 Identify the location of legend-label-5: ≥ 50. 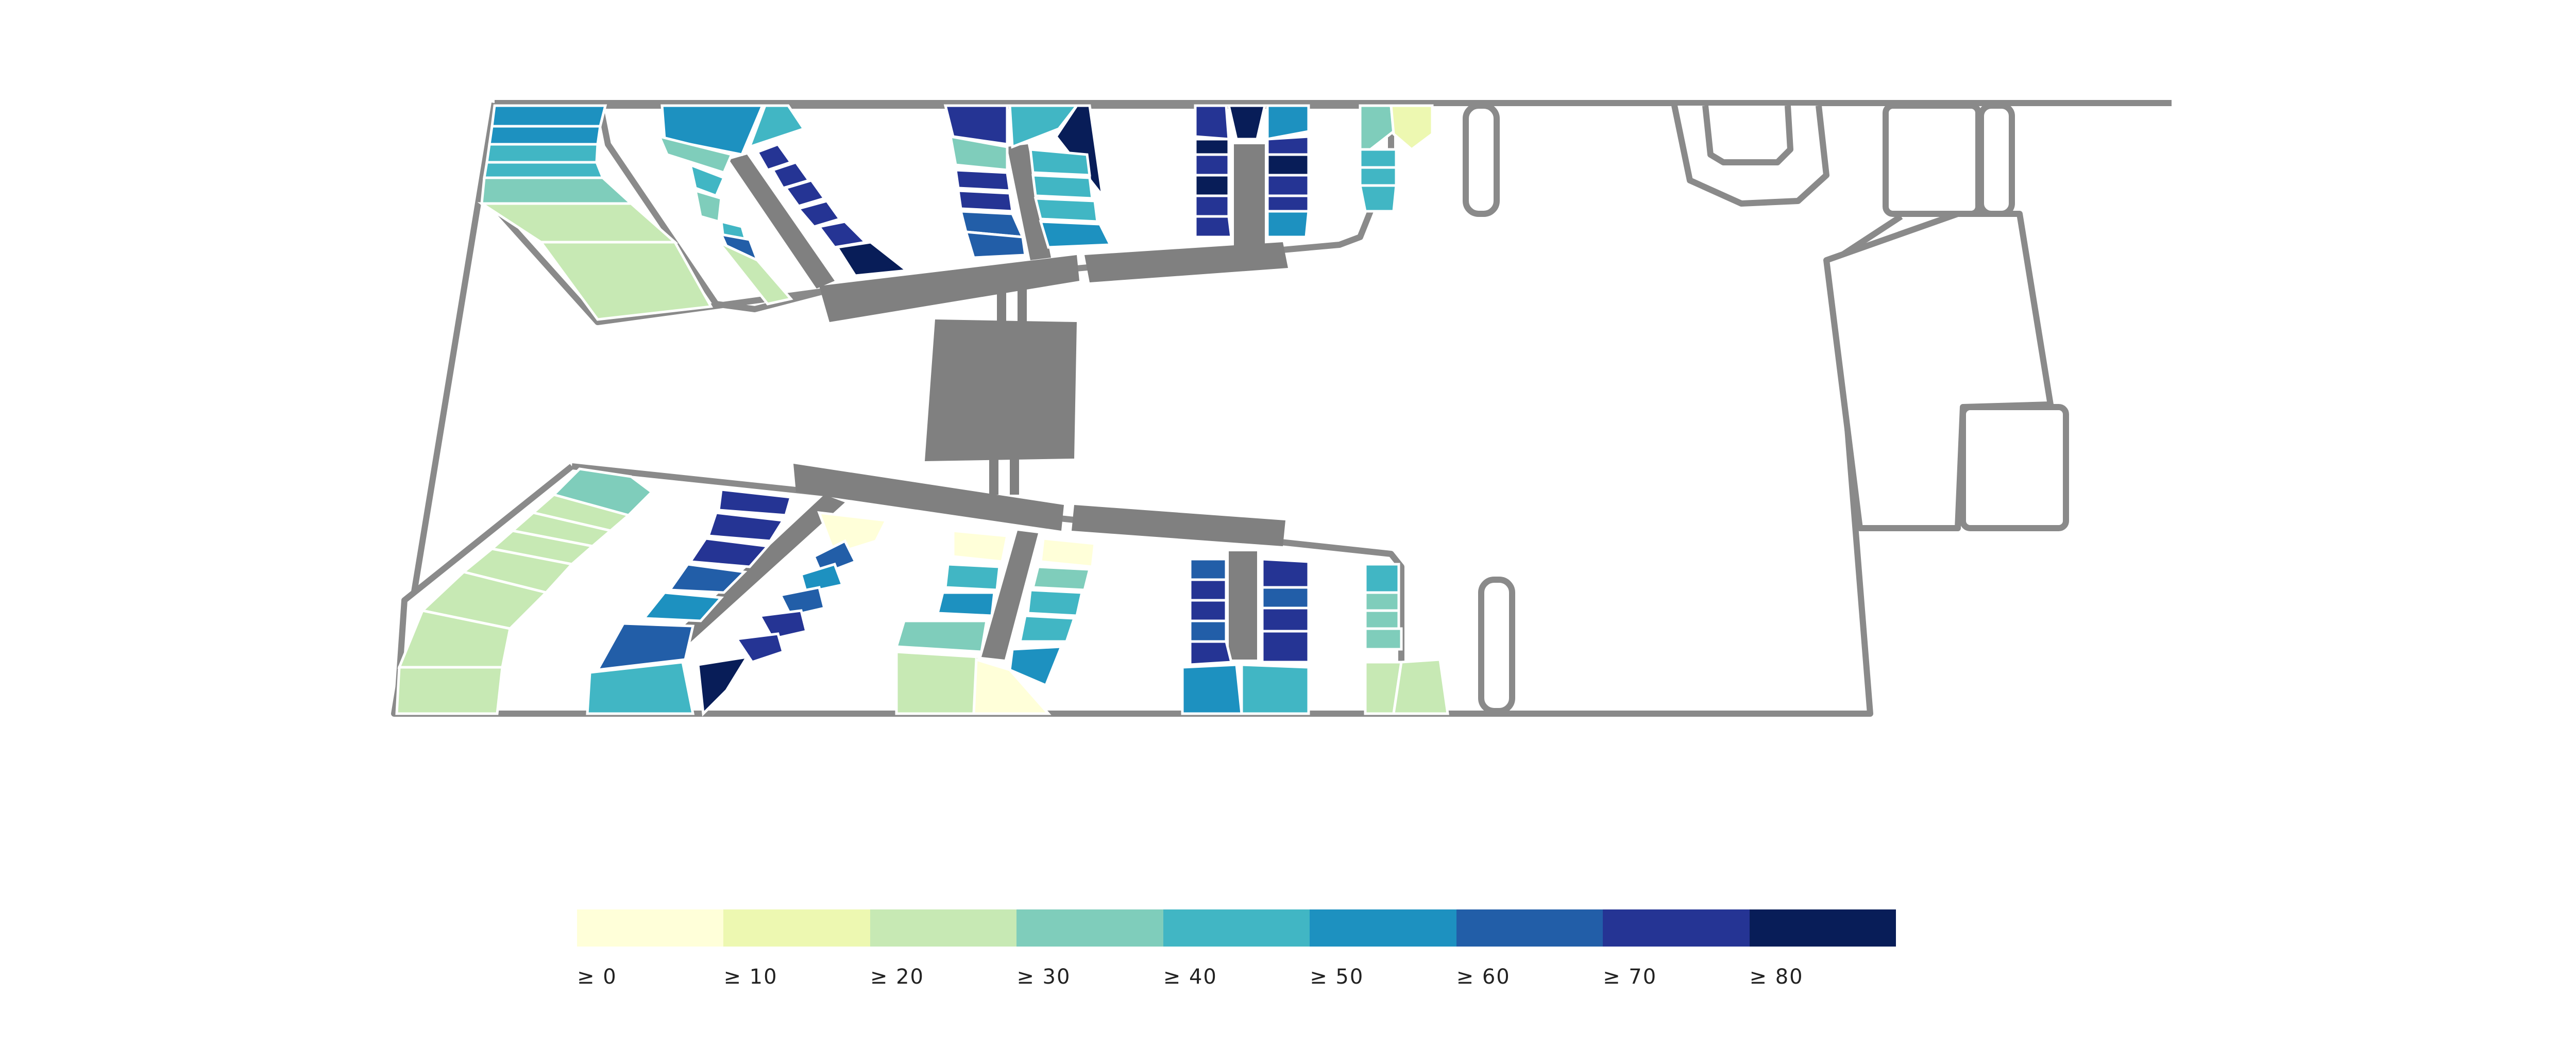
(1337, 977).